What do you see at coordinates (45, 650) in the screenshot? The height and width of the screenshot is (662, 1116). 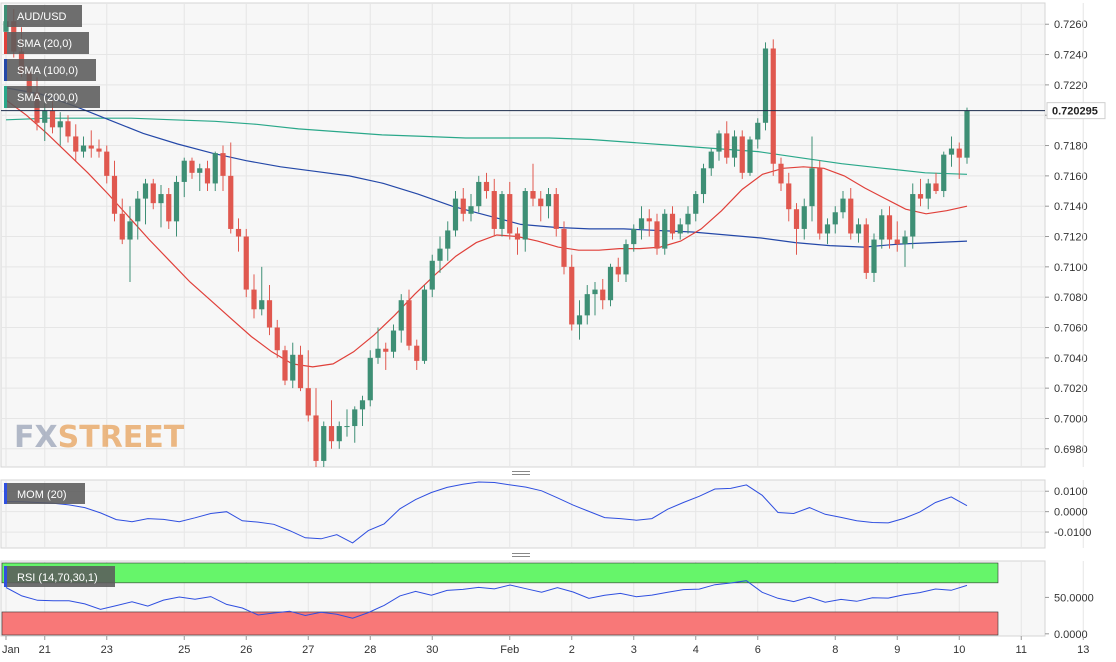 I see `x-tick-label: 21` at bounding box center [45, 650].